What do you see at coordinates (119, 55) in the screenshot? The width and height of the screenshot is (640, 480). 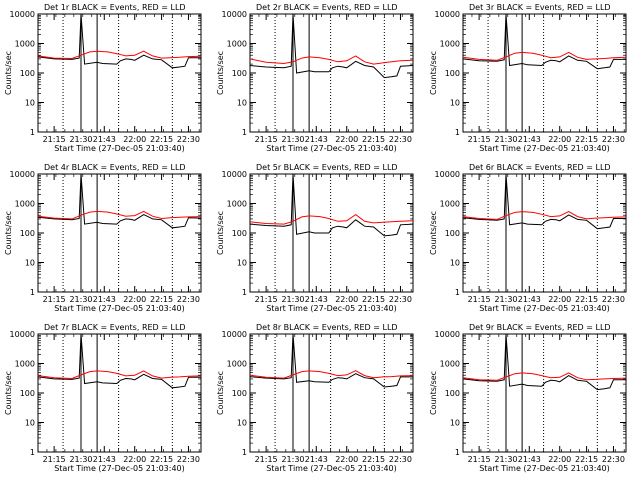 I see `det-1-series-lld-line` at bounding box center [119, 55].